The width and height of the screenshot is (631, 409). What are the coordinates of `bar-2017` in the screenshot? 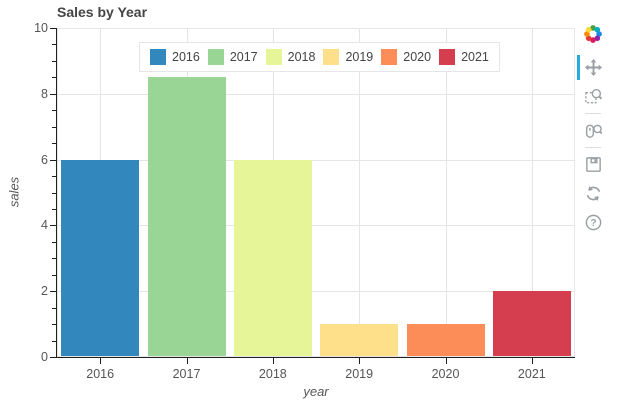 It's located at (186, 217).